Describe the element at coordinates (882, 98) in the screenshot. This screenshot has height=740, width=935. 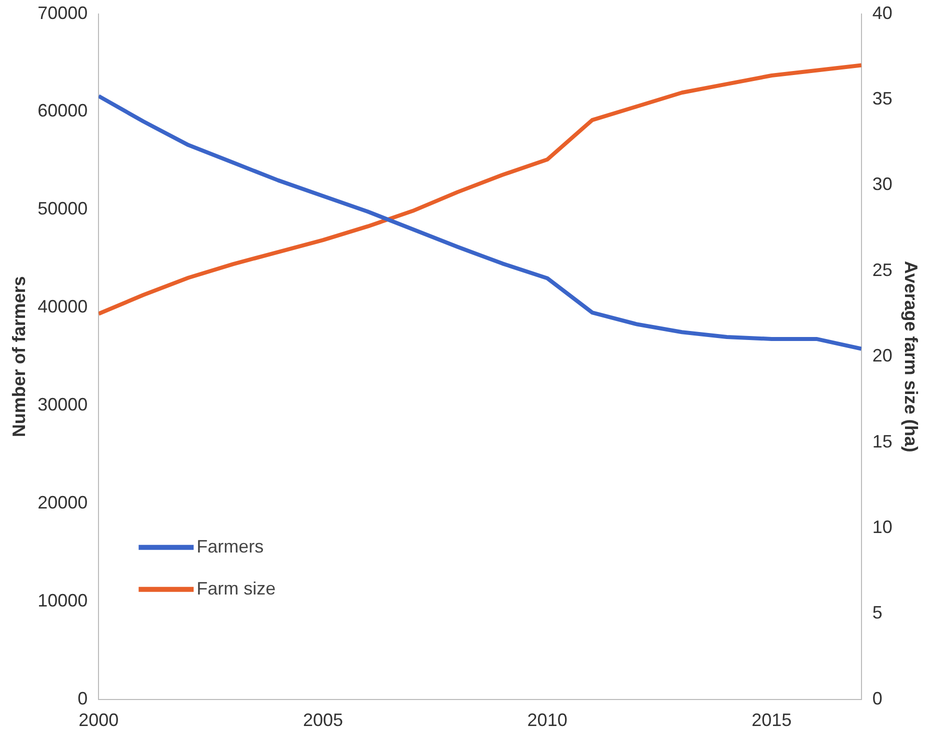
I see `y2-tick-label: 35` at that location.